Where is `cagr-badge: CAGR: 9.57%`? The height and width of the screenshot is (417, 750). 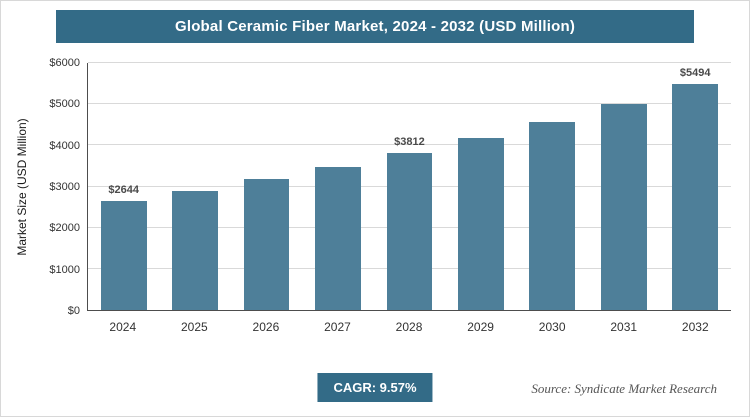
cagr-badge: CAGR: 9.57% is located at coordinates (375, 387).